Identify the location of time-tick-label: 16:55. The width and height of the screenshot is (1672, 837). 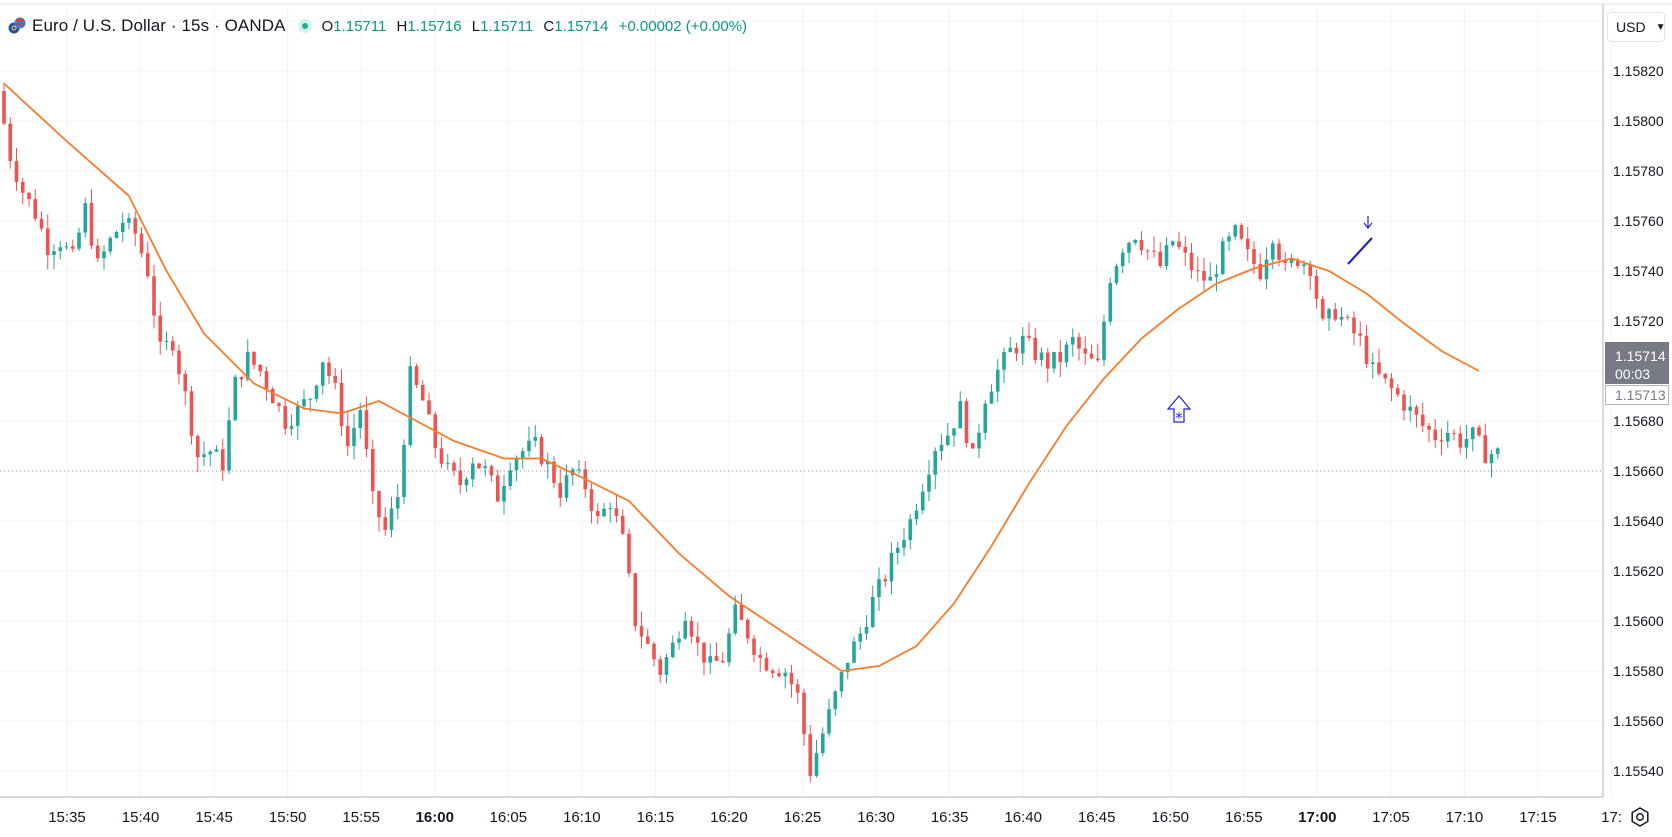
(1244, 817).